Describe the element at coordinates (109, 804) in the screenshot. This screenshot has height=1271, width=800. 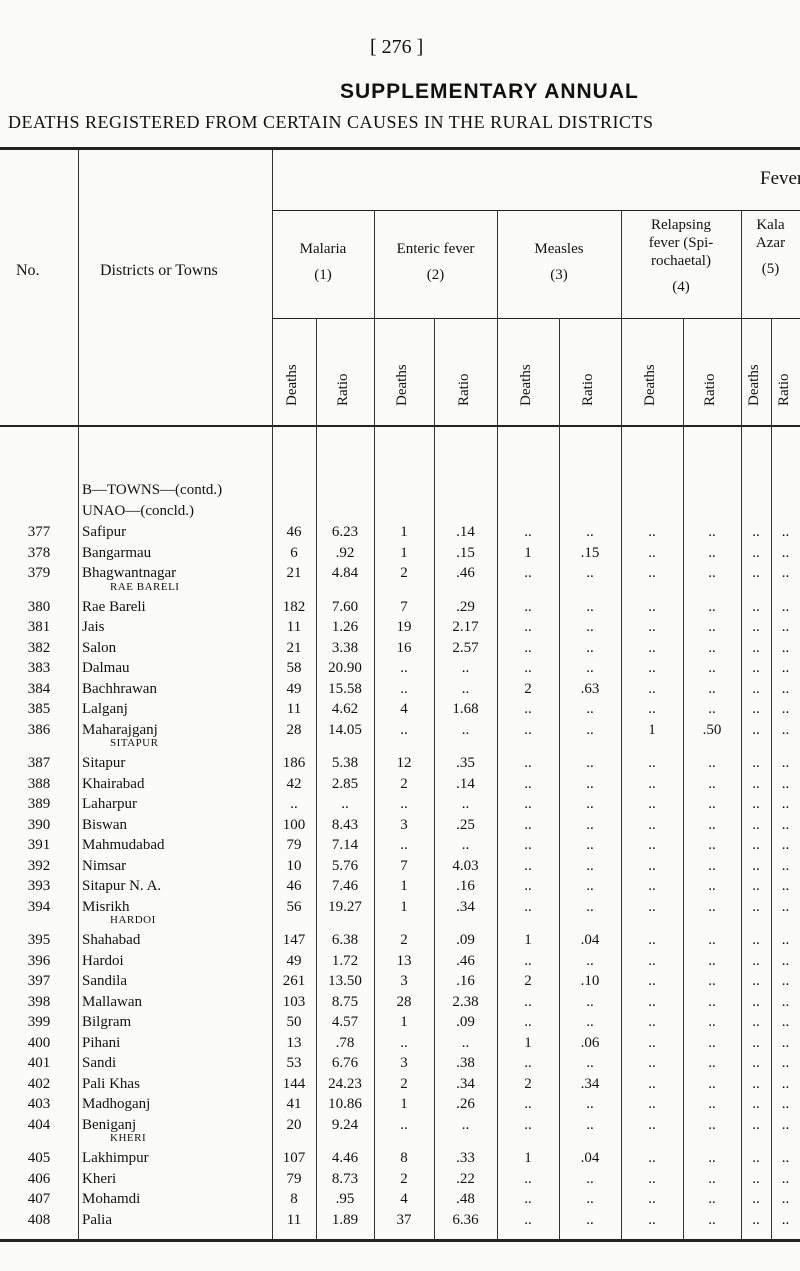
I see `row-name: Laharpur` at that location.